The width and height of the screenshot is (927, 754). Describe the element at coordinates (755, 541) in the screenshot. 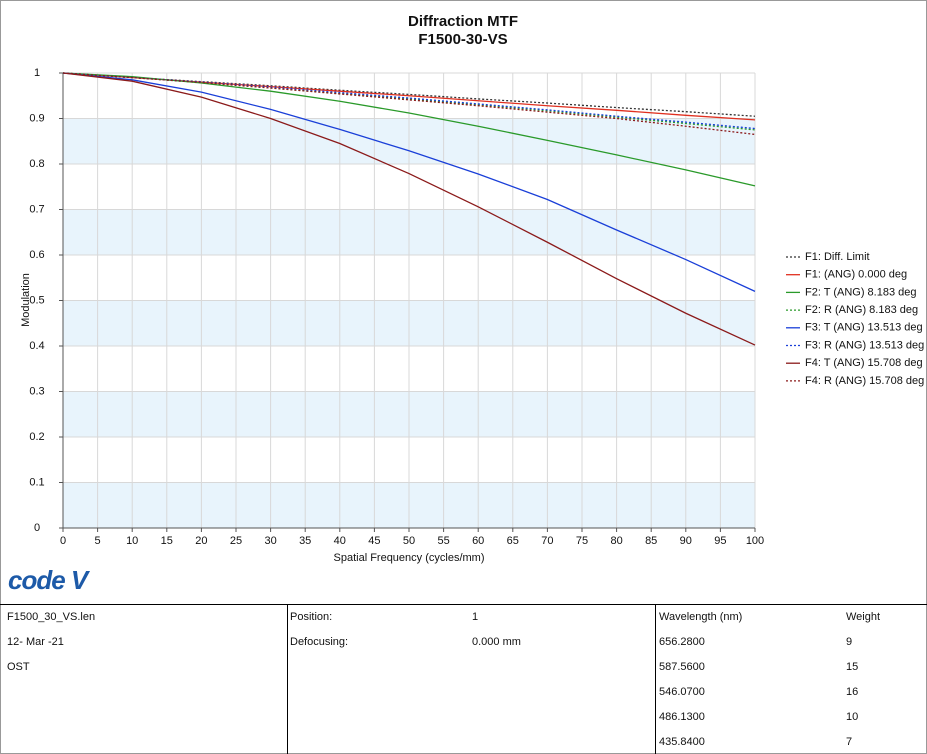

I see `x-tick-label: 100` at that location.